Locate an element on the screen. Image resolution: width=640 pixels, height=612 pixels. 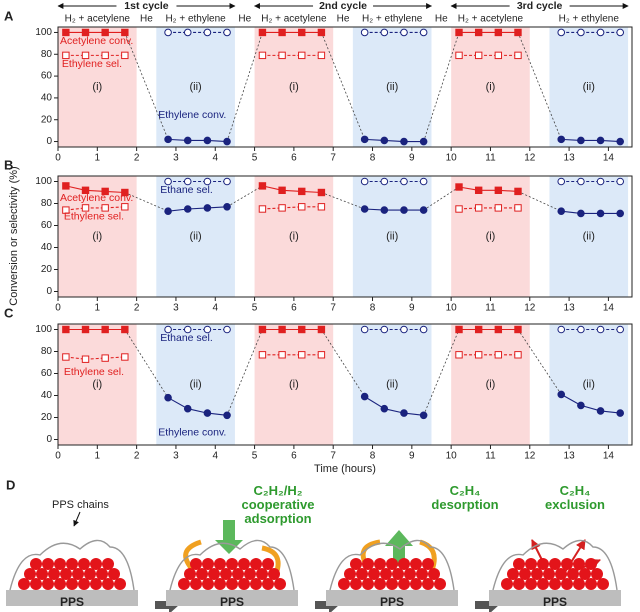
x-tick-label: 7 is located at coordinates (333, 456).